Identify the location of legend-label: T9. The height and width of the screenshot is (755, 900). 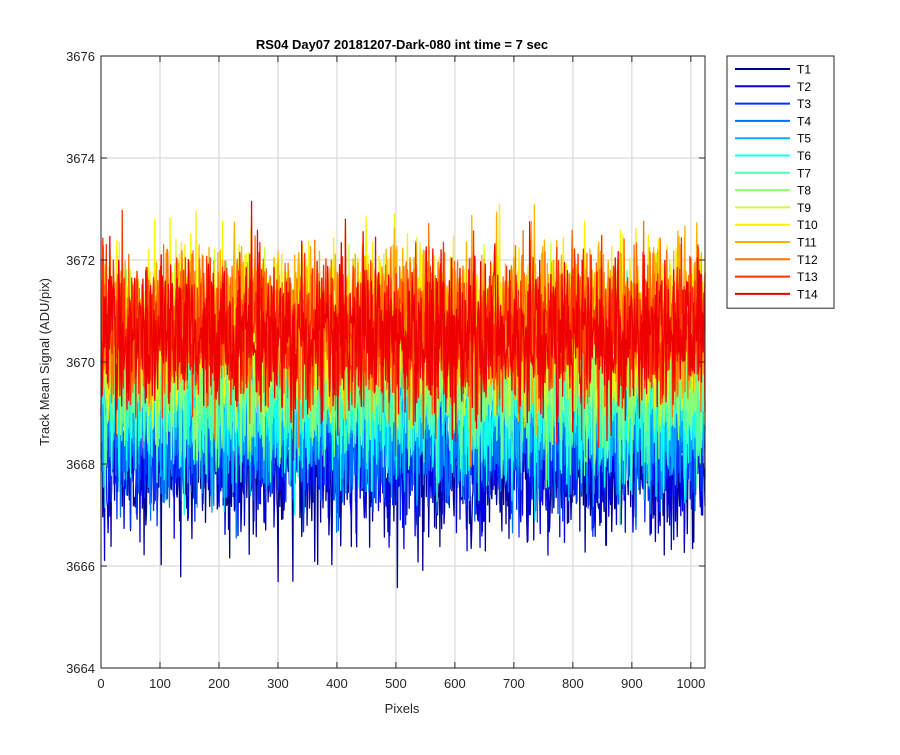
(804, 208).